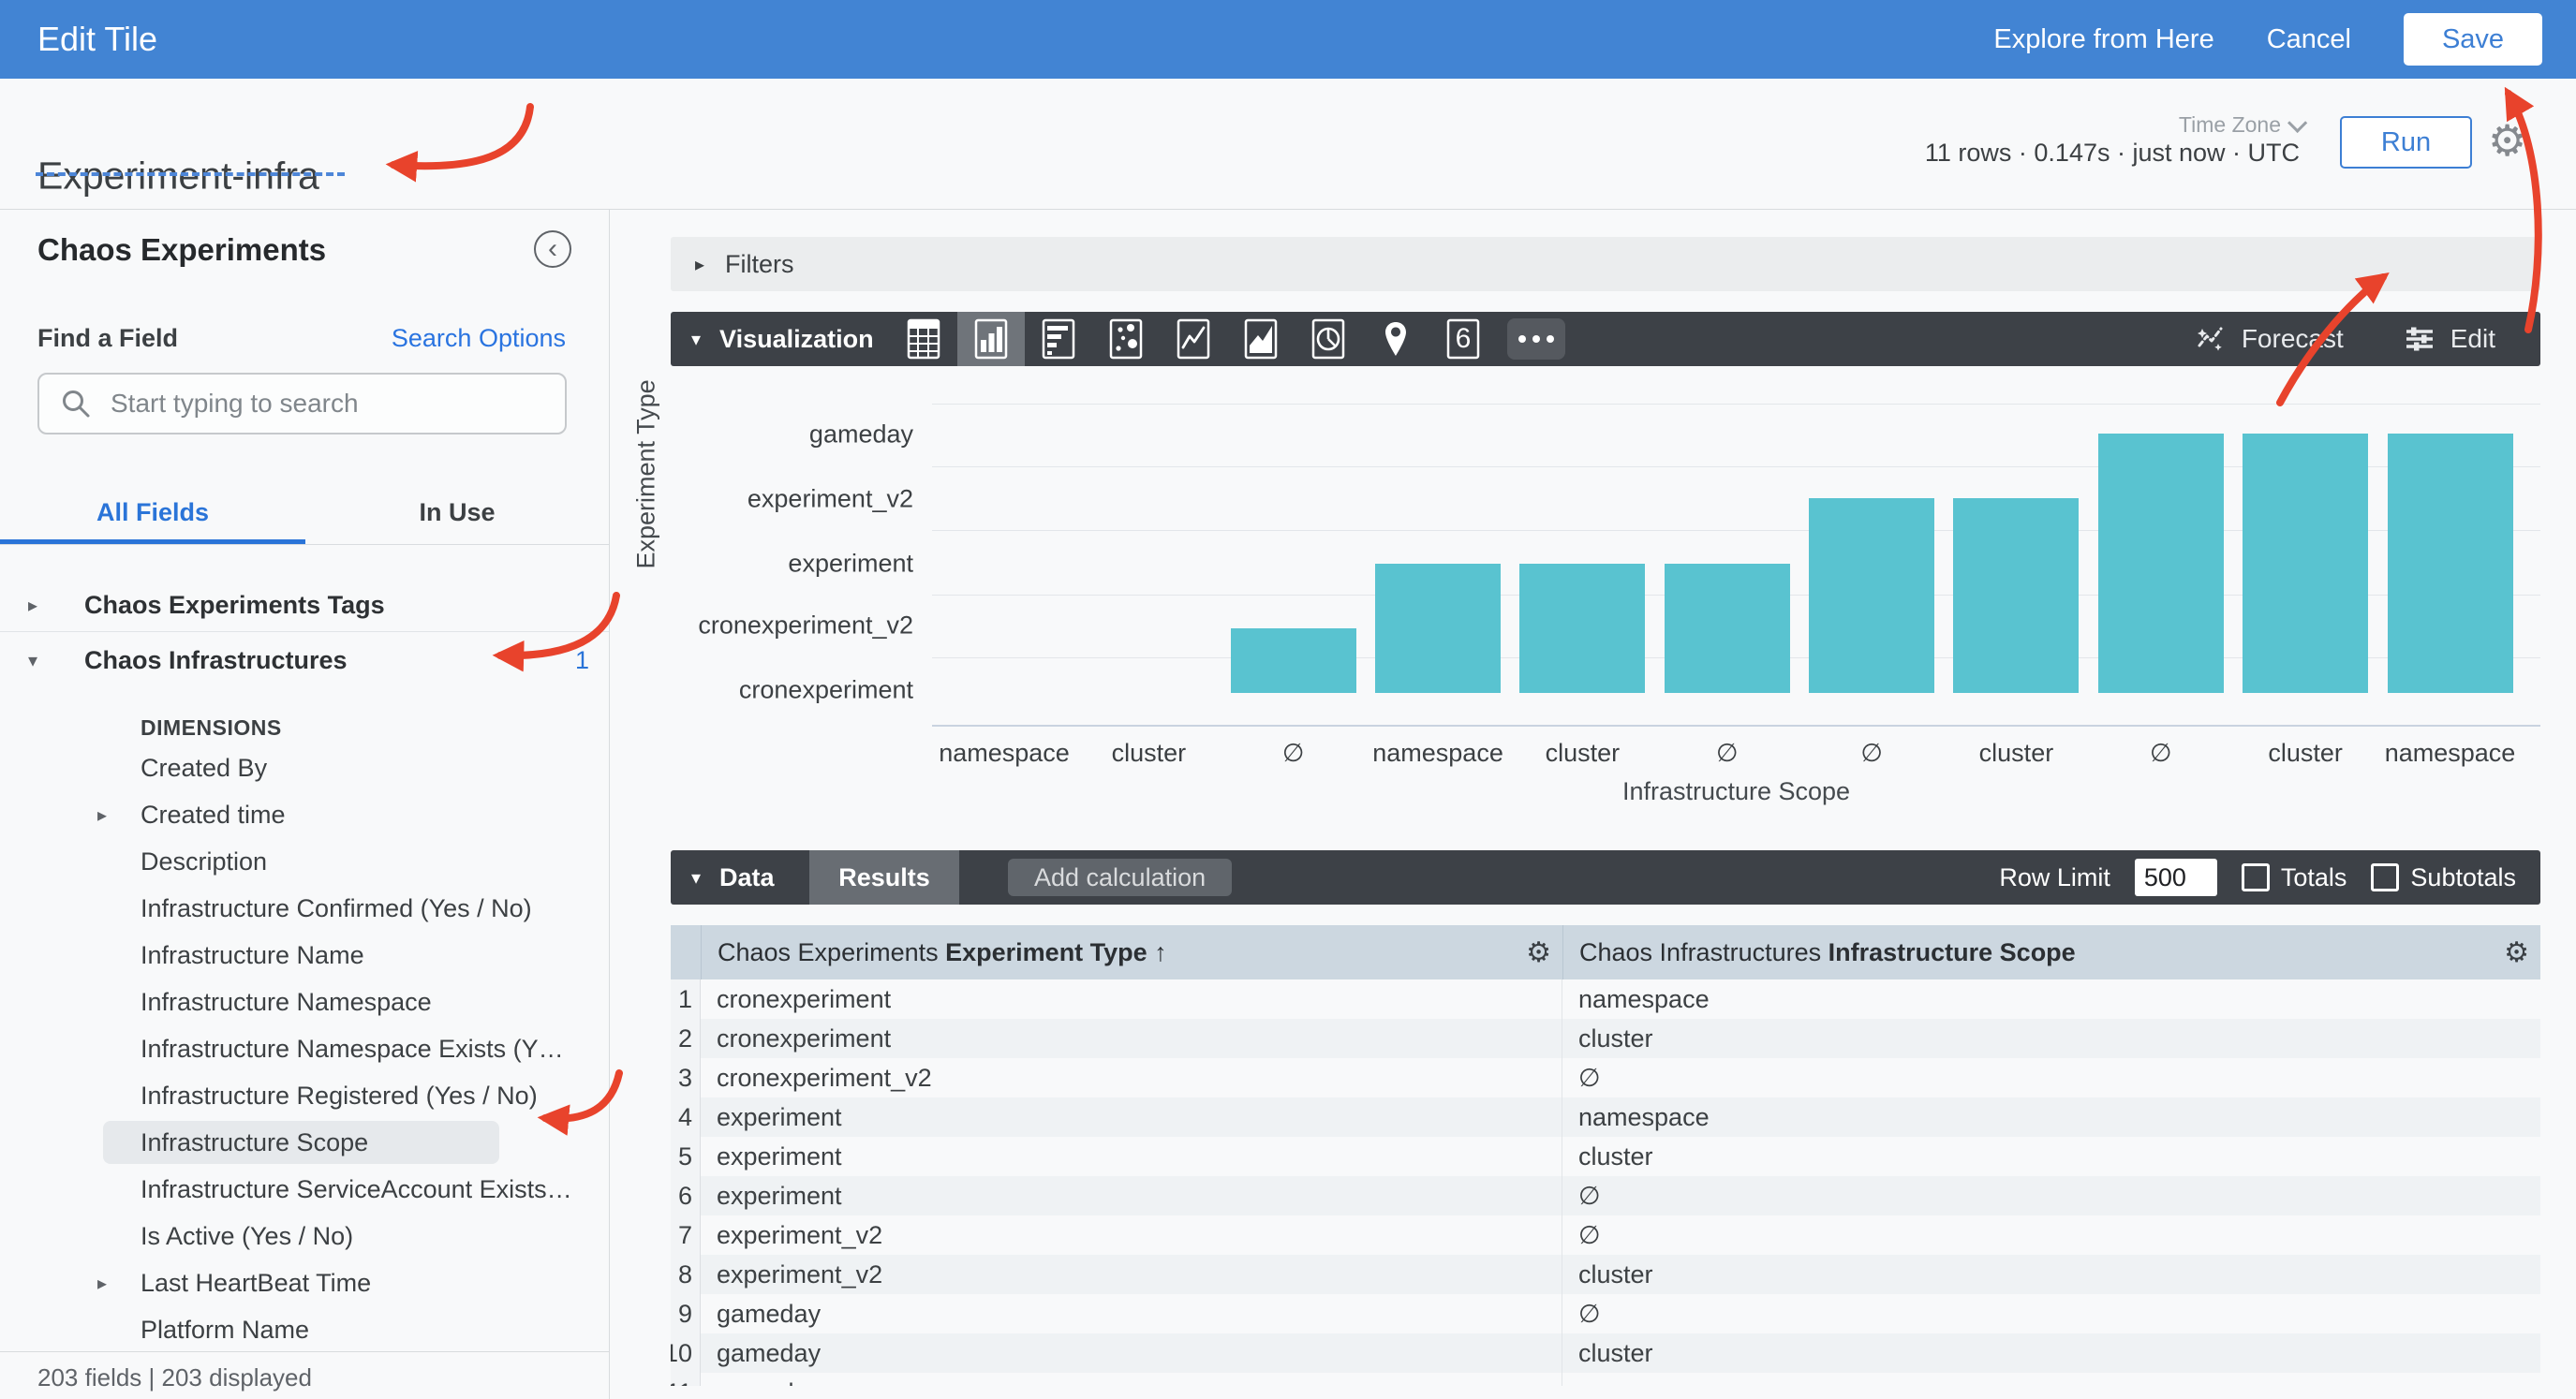  I want to click on tile-name: Experiment-infra, so click(178, 176).